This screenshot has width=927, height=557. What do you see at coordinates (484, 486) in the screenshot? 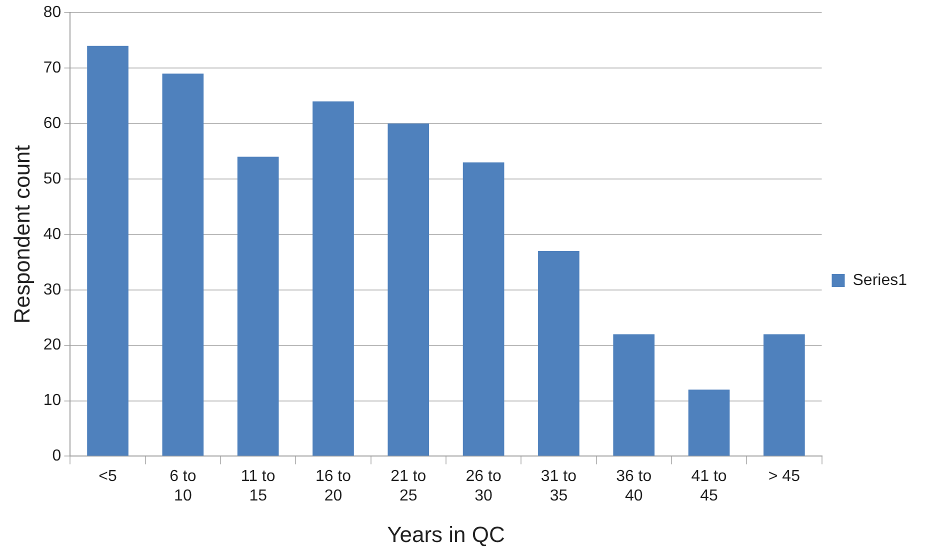
I see `x-tick-label: 26 to 30` at bounding box center [484, 486].